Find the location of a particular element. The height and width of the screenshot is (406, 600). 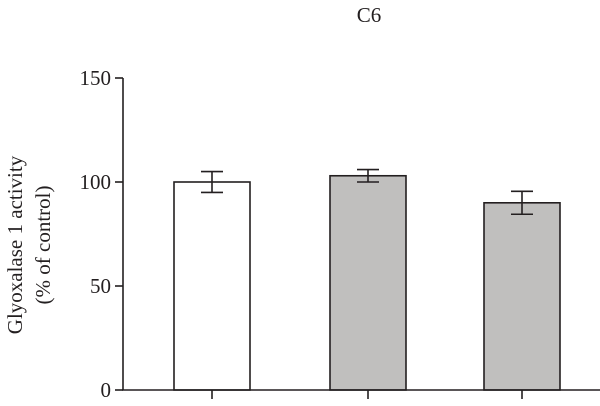

y-axis-label-line1: Glyoxalase 1 activity is located at coordinates (15, 244).